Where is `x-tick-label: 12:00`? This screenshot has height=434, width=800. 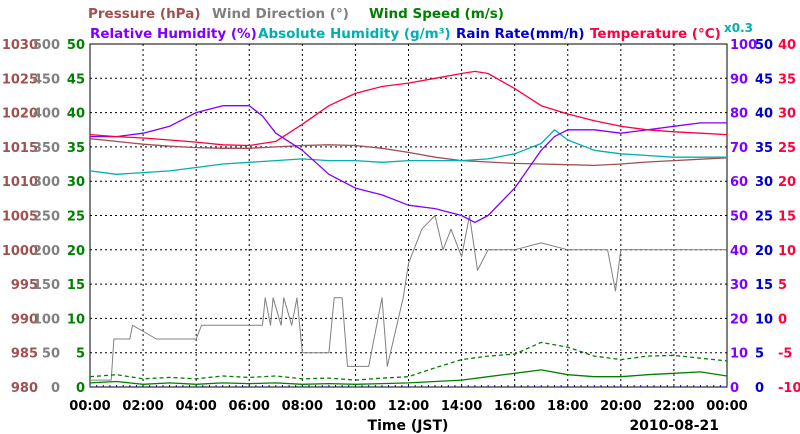 x-tick-label: 12:00 is located at coordinates (408, 406).